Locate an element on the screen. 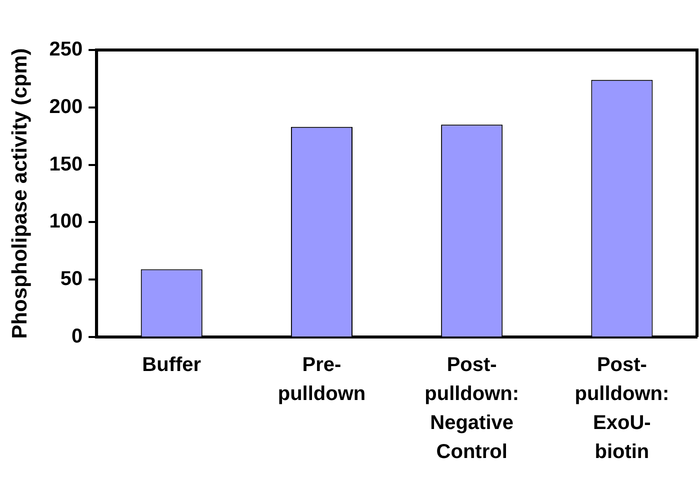  y-axis-title: Phospholipase activity (cpm) is located at coordinates (20, 193).